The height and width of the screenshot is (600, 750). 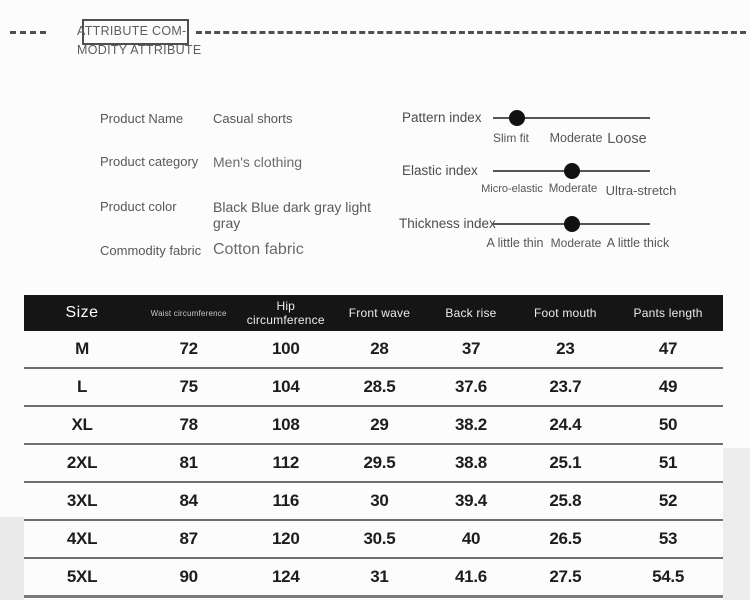 I want to click on value-cell: 37.6, so click(x=471, y=386).